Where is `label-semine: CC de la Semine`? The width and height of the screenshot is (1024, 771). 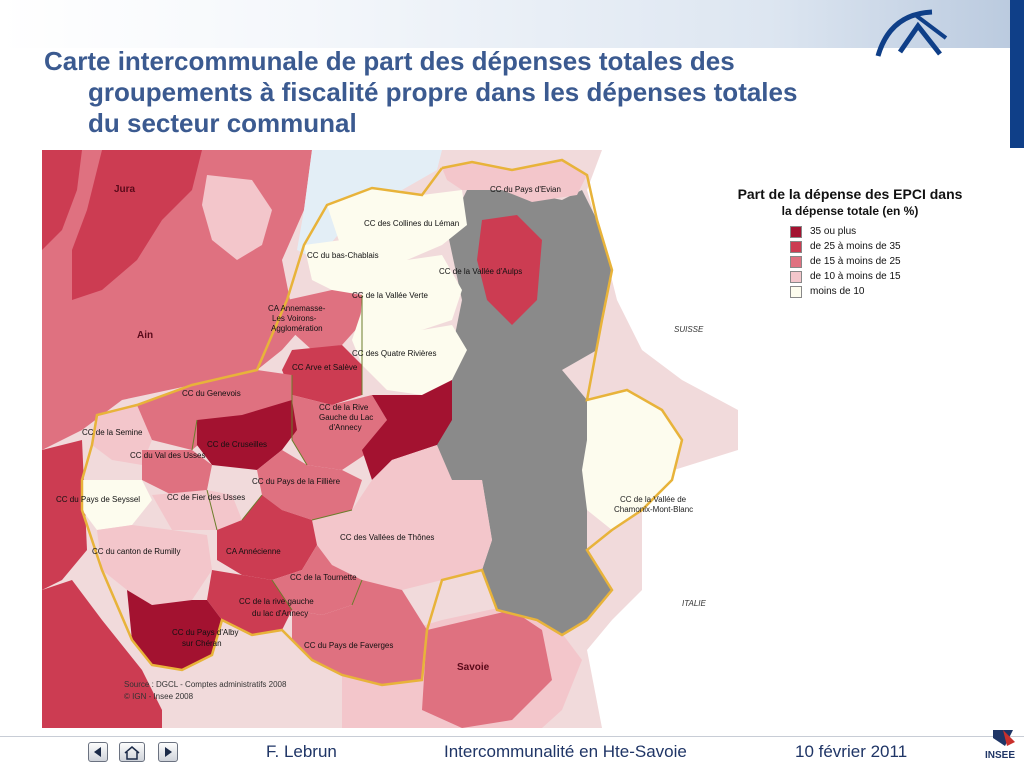
label-semine: CC de la Semine is located at coordinates (112, 432).